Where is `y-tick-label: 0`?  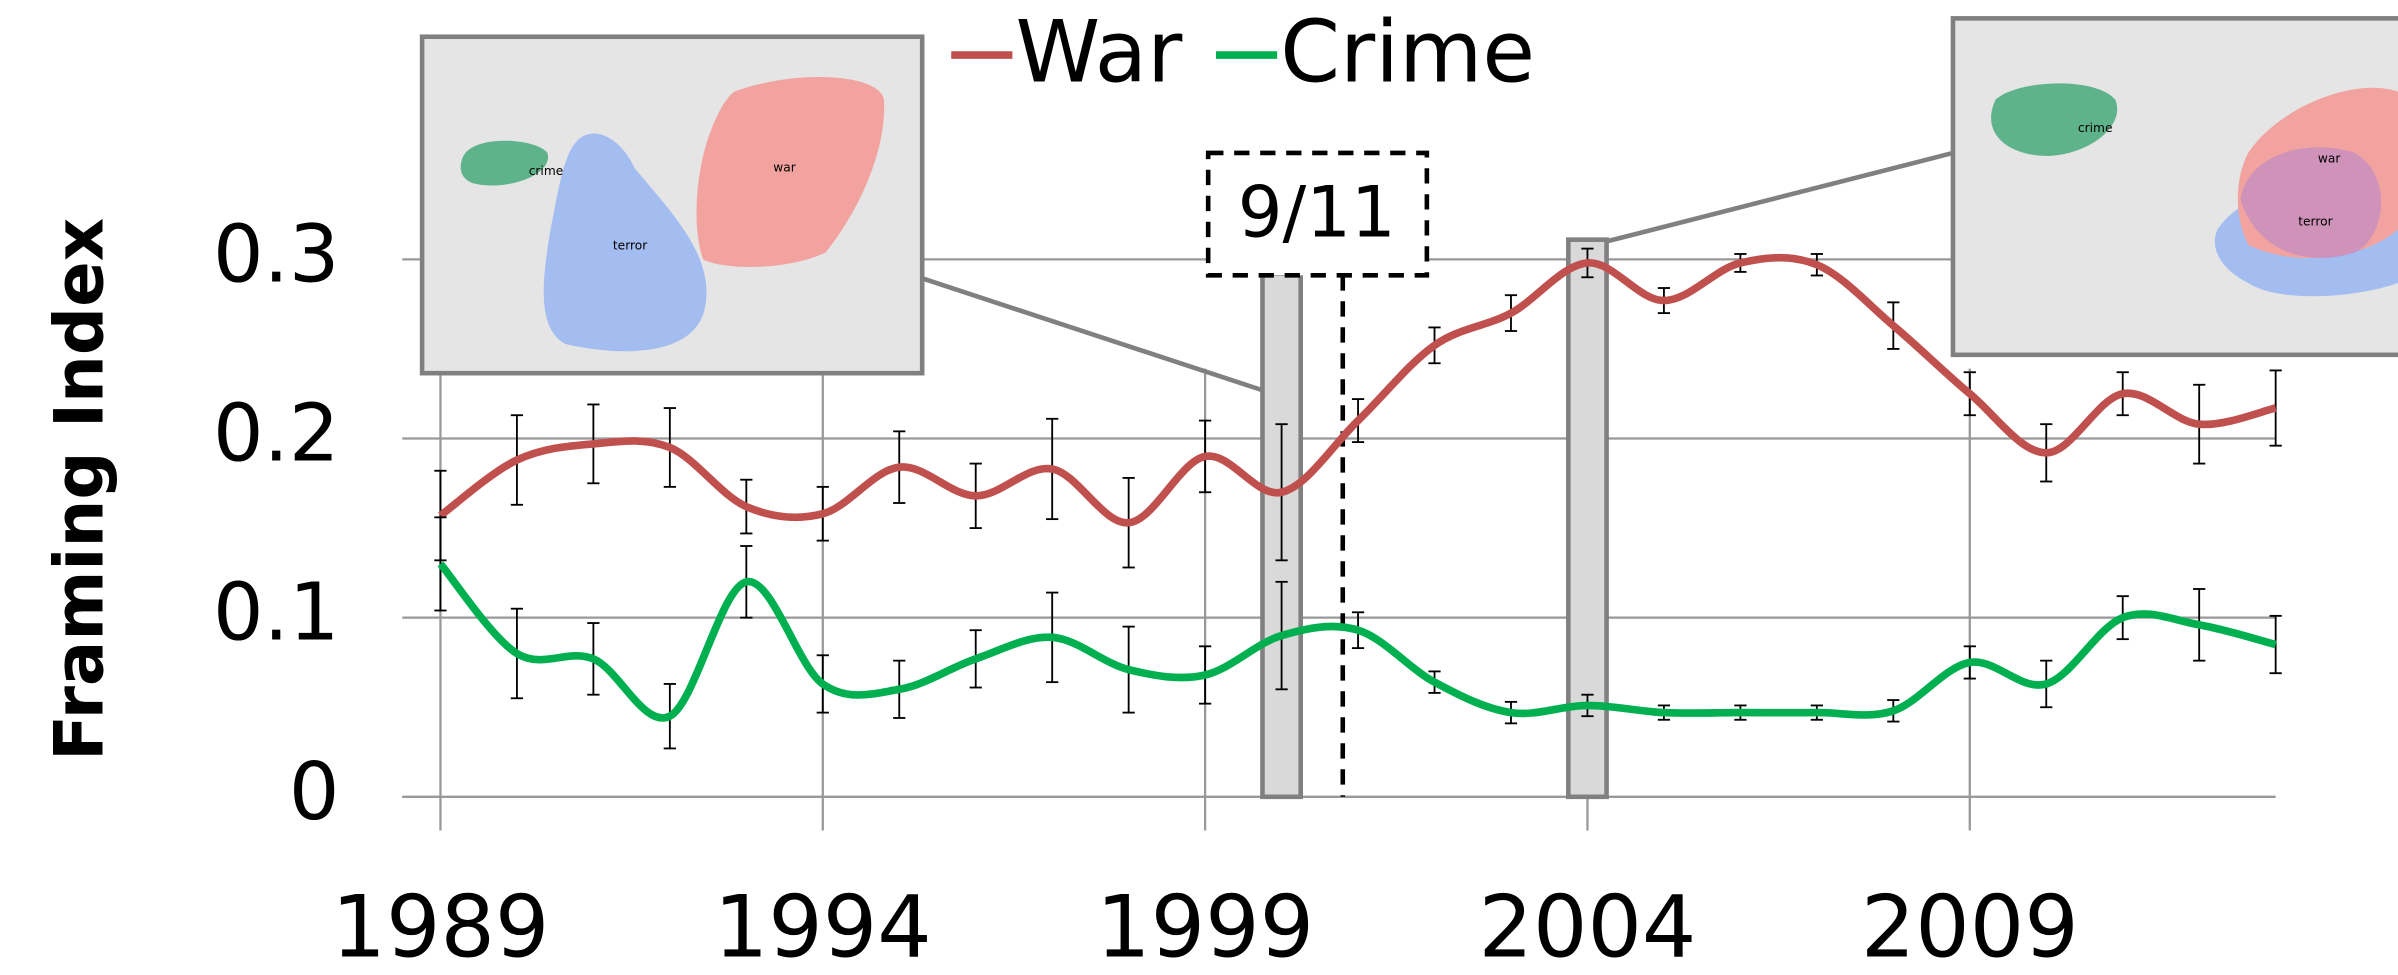 y-tick-label: 0 is located at coordinates (314, 791).